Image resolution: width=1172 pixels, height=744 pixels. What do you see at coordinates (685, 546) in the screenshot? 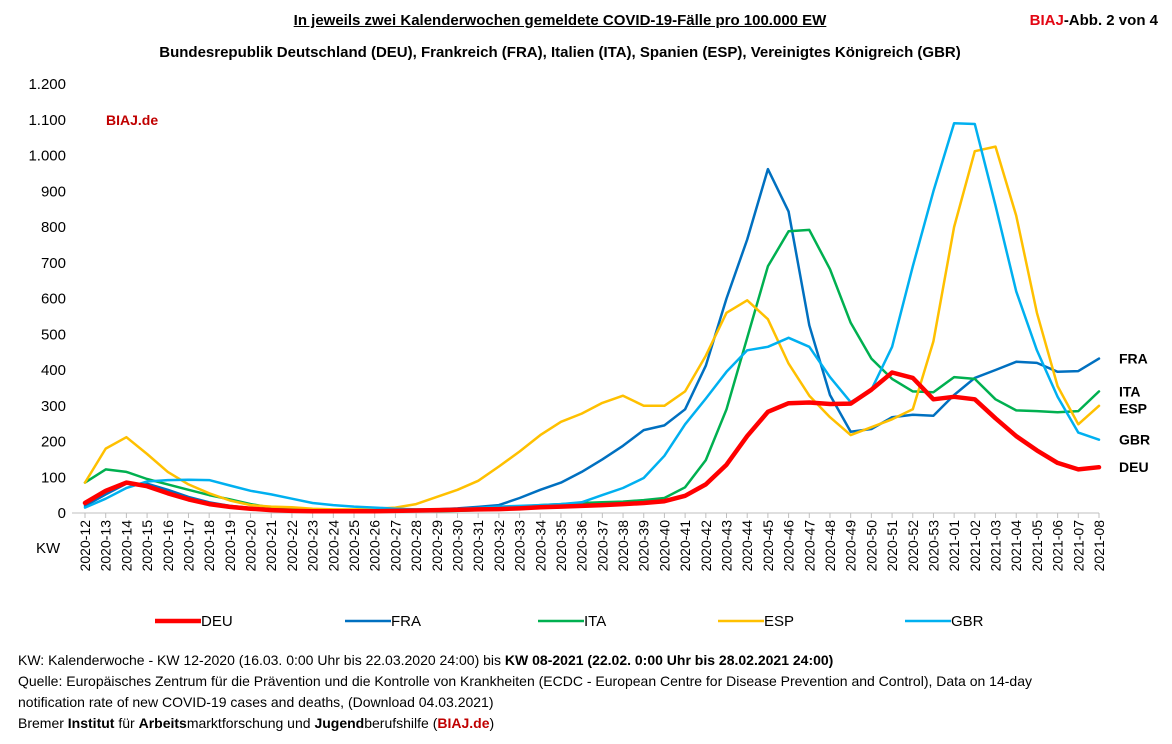
I see `x-tick-label: 2020-41` at bounding box center [685, 546].